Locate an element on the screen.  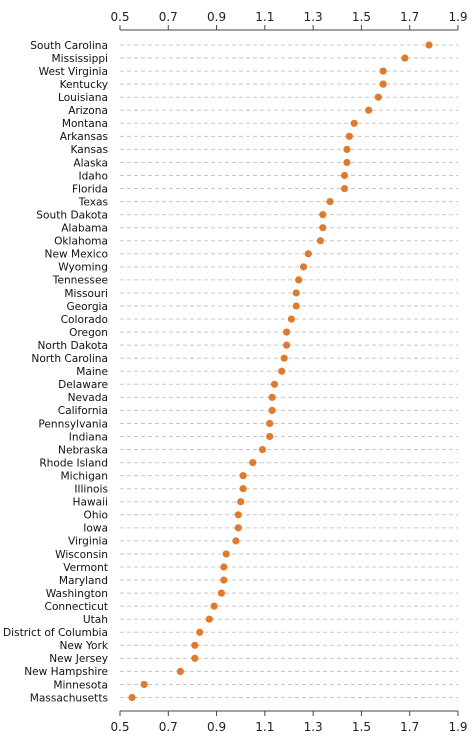
category-label: New Jersey is located at coordinates (78, 659).